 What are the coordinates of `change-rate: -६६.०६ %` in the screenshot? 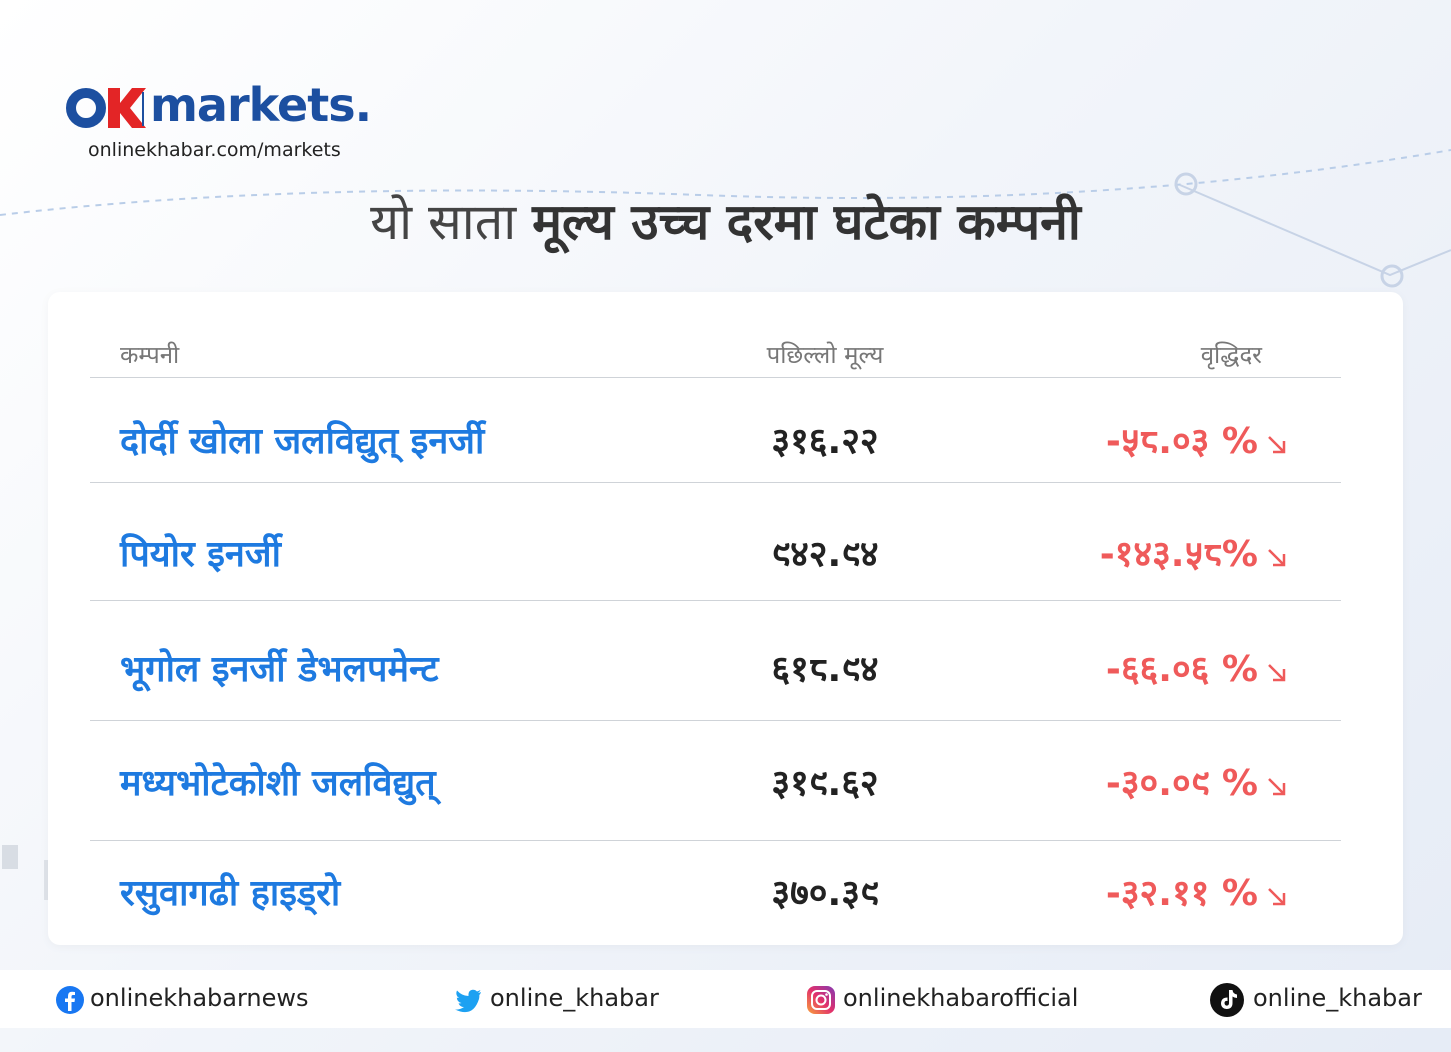 It's located at (1181, 669).